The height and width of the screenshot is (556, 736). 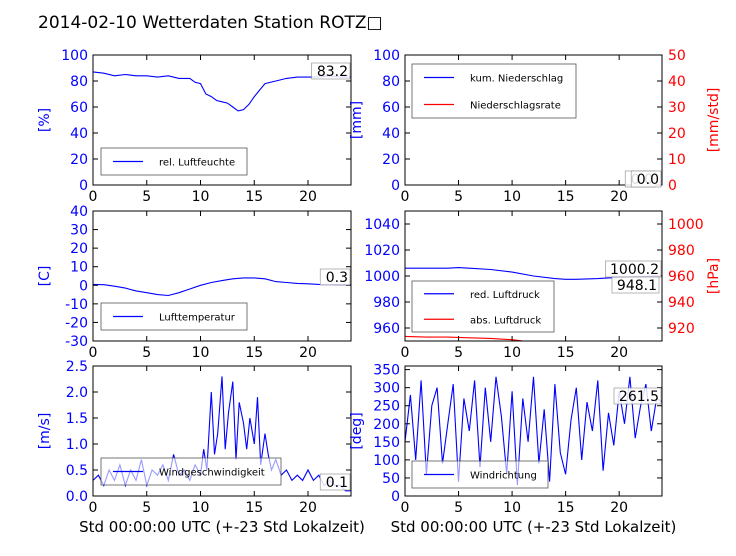 What do you see at coordinates (677, 56) in the screenshot?
I see `y-right-tick-label: 50` at bounding box center [677, 56].